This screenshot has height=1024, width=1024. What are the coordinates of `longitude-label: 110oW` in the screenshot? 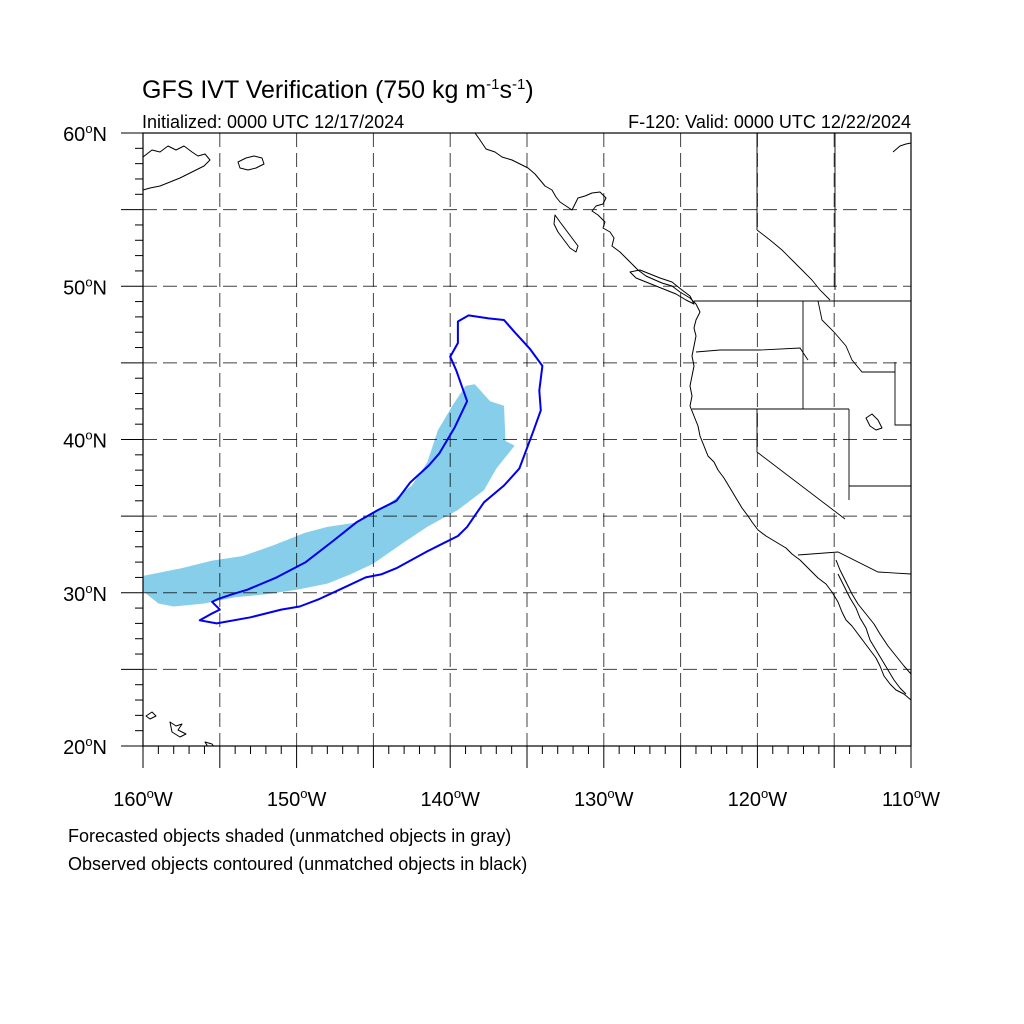 It's located at (911, 798).